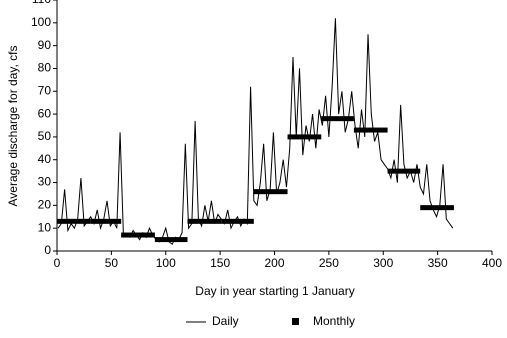 This screenshot has height=338, width=507. What do you see at coordinates (45, 68) in the screenshot?
I see `y-tick-label: 80` at bounding box center [45, 68].